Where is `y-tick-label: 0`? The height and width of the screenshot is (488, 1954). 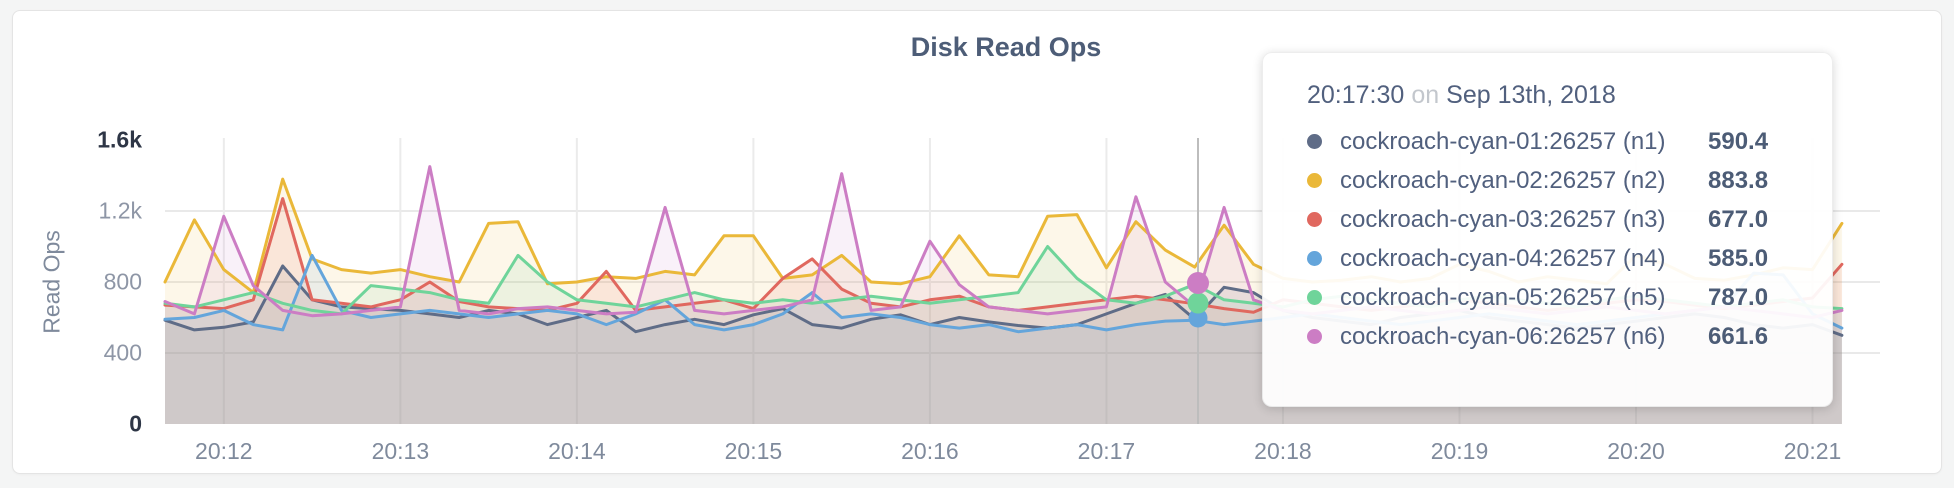
y-tick-label: 0 is located at coordinates (135, 423).